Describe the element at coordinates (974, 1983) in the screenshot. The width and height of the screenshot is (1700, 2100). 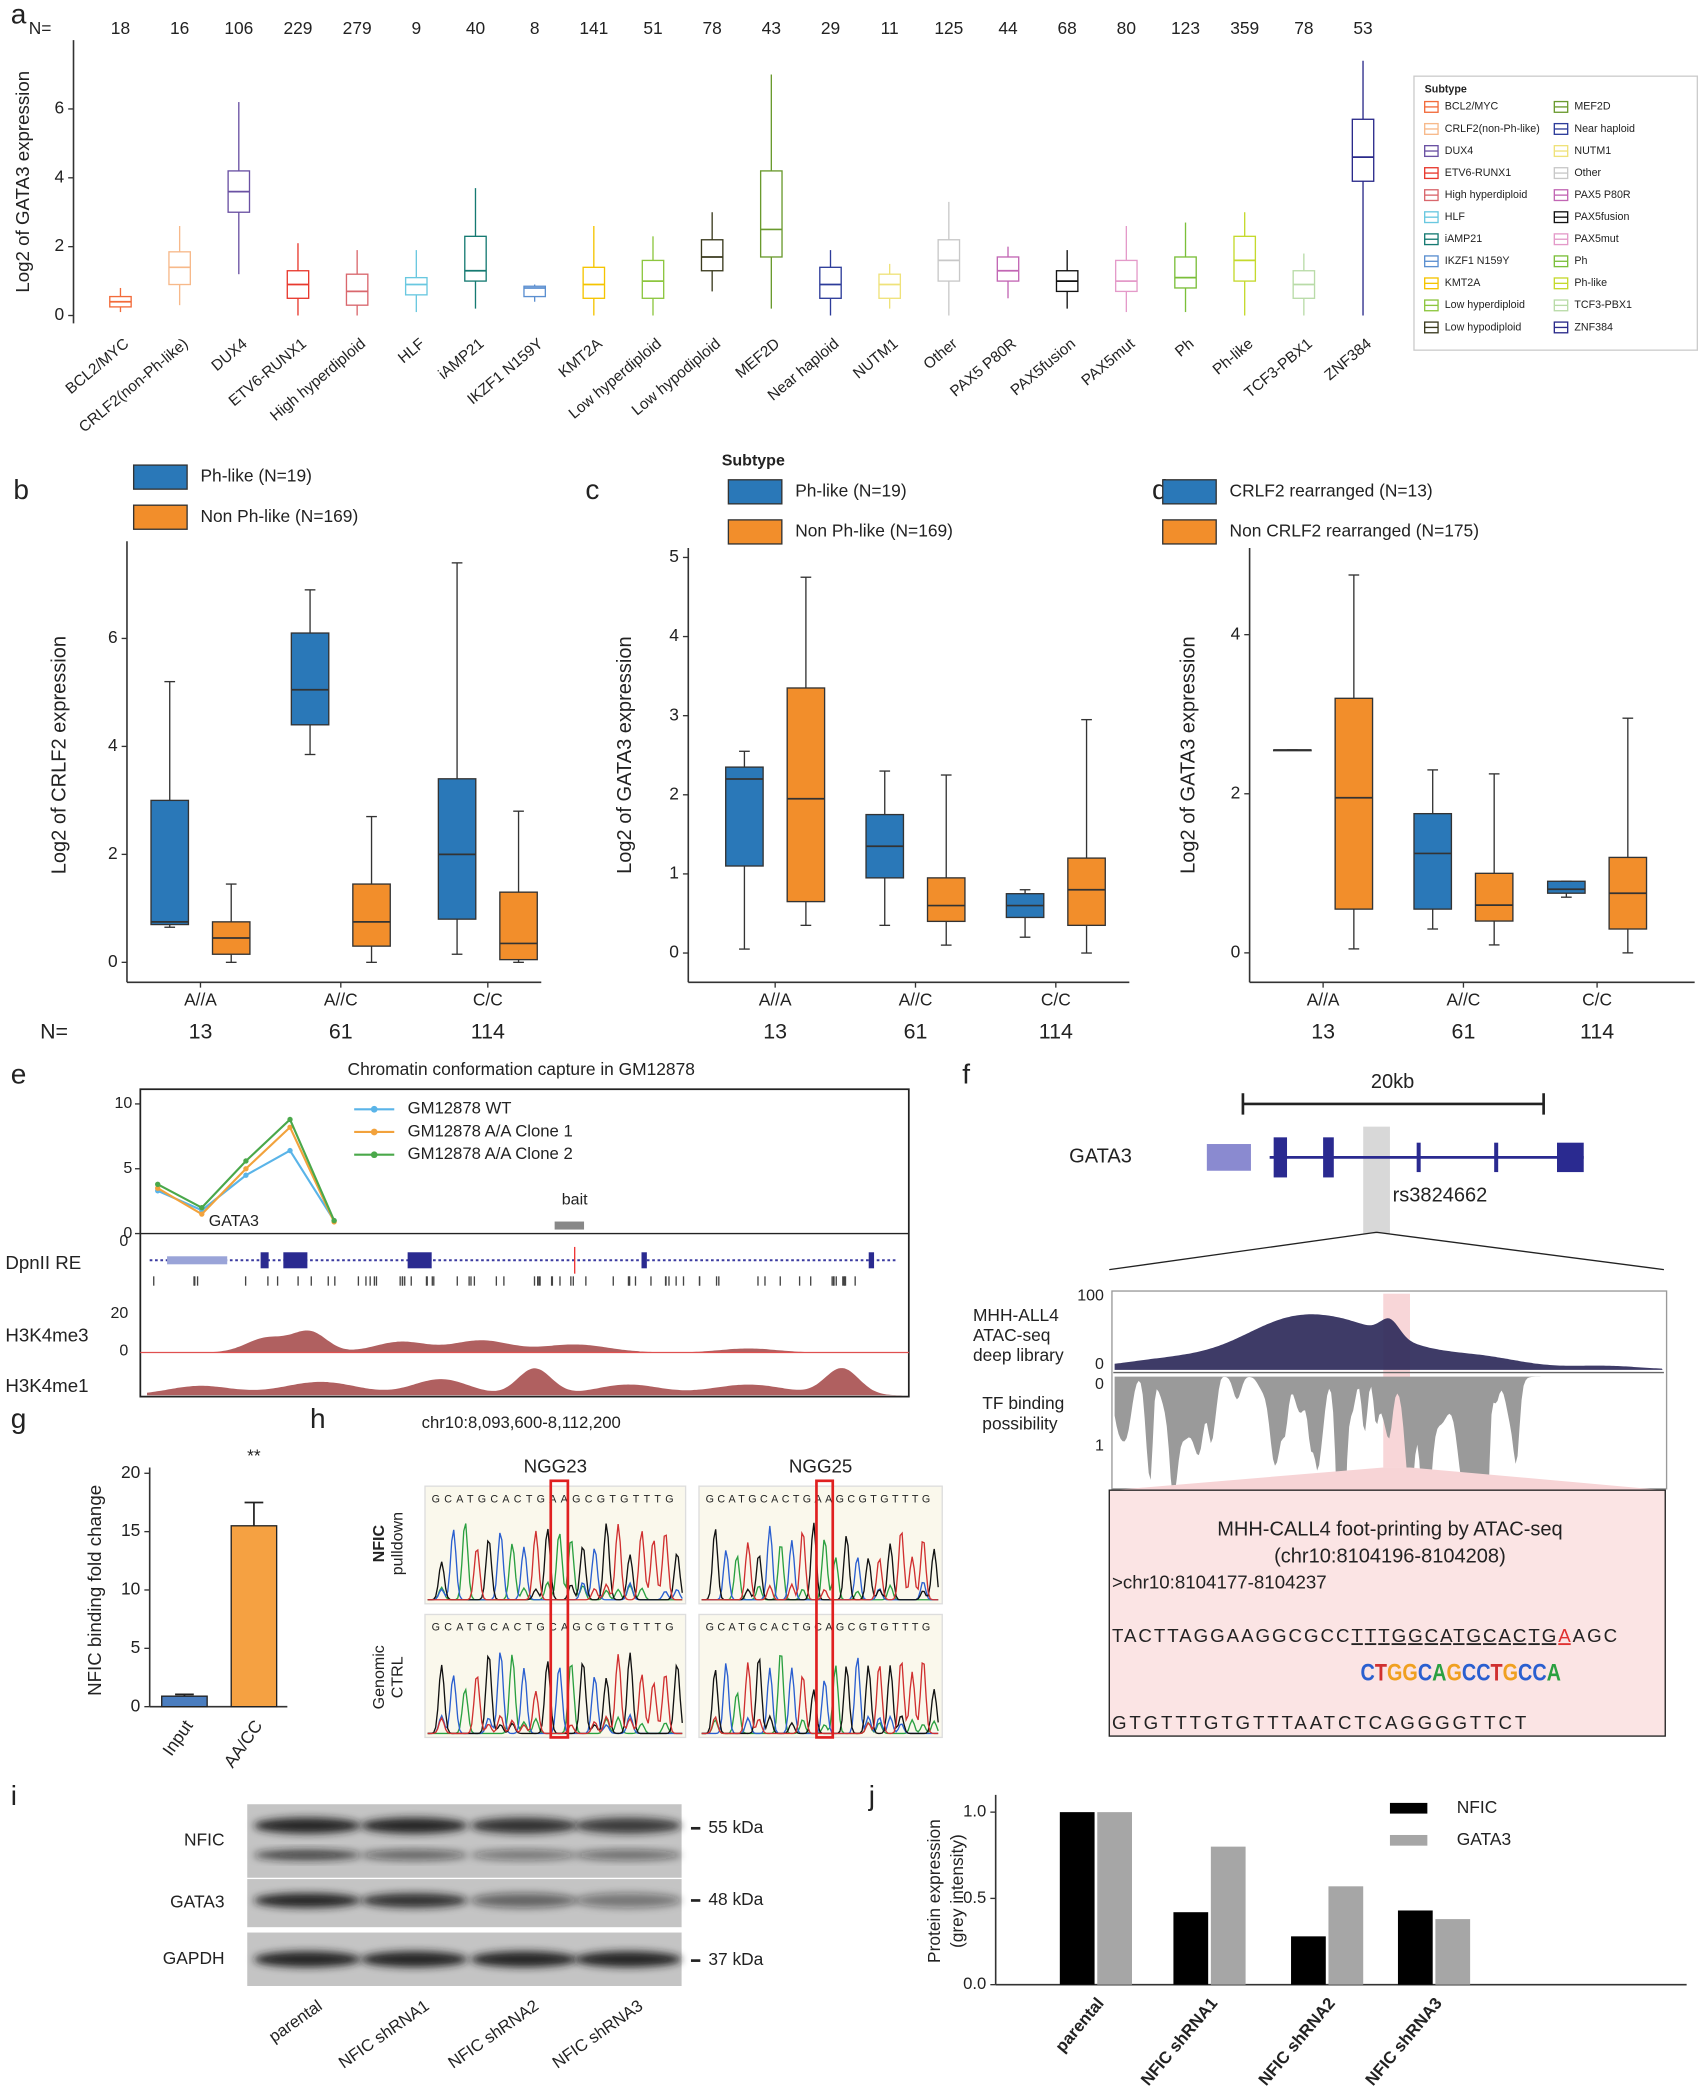
I see `y-tick-label: 0.0` at that location.